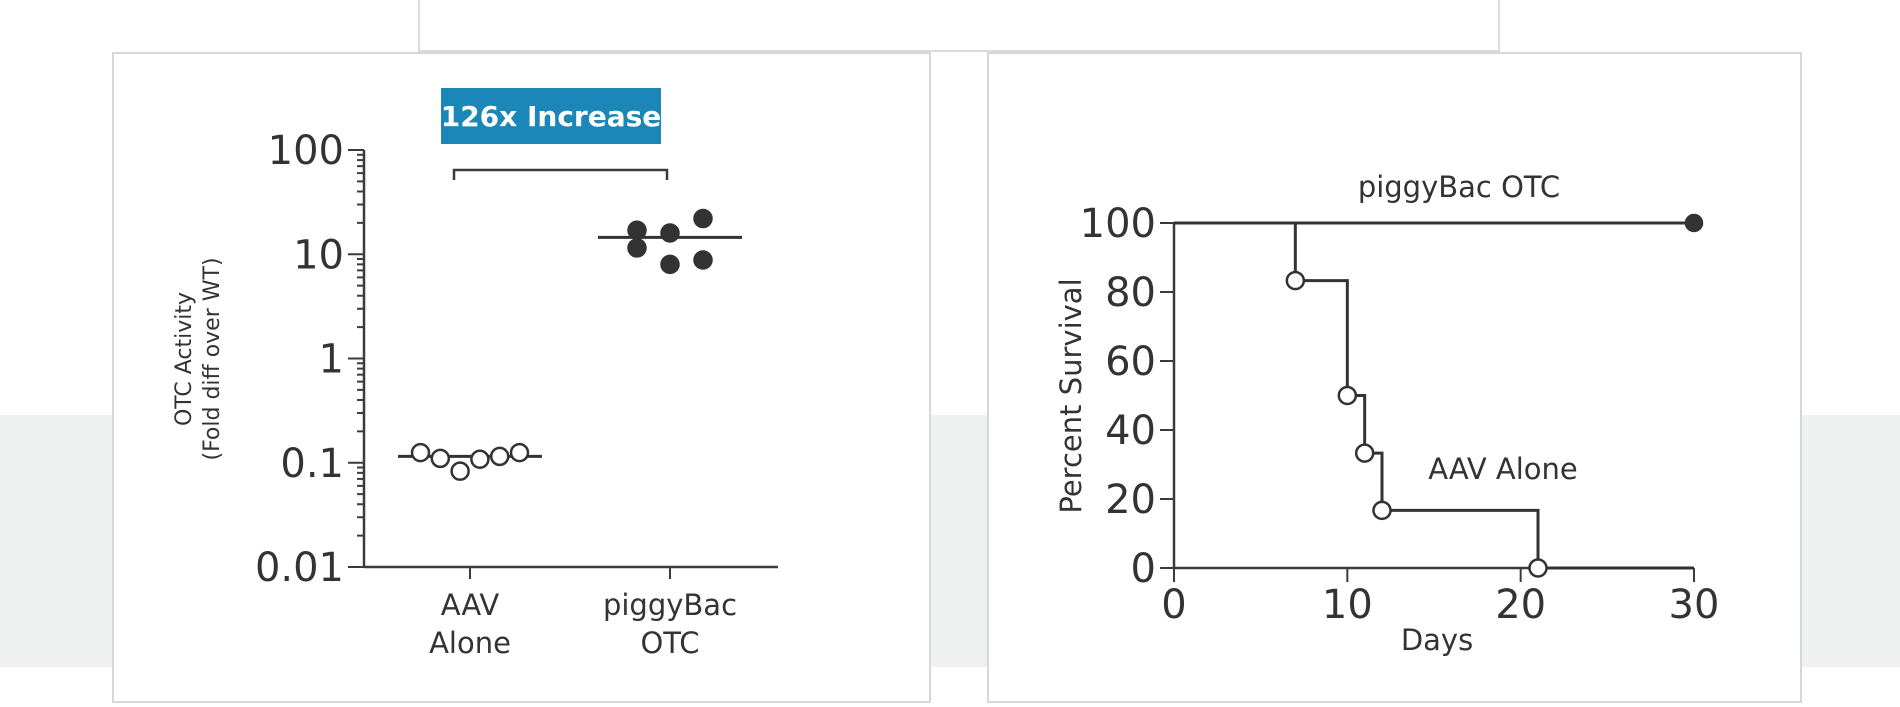 The image size is (1900, 707). Describe the element at coordinates (583, 624) in the screenshot. I see `category-labels: AAV Alone piggyBac OTC` at that location.